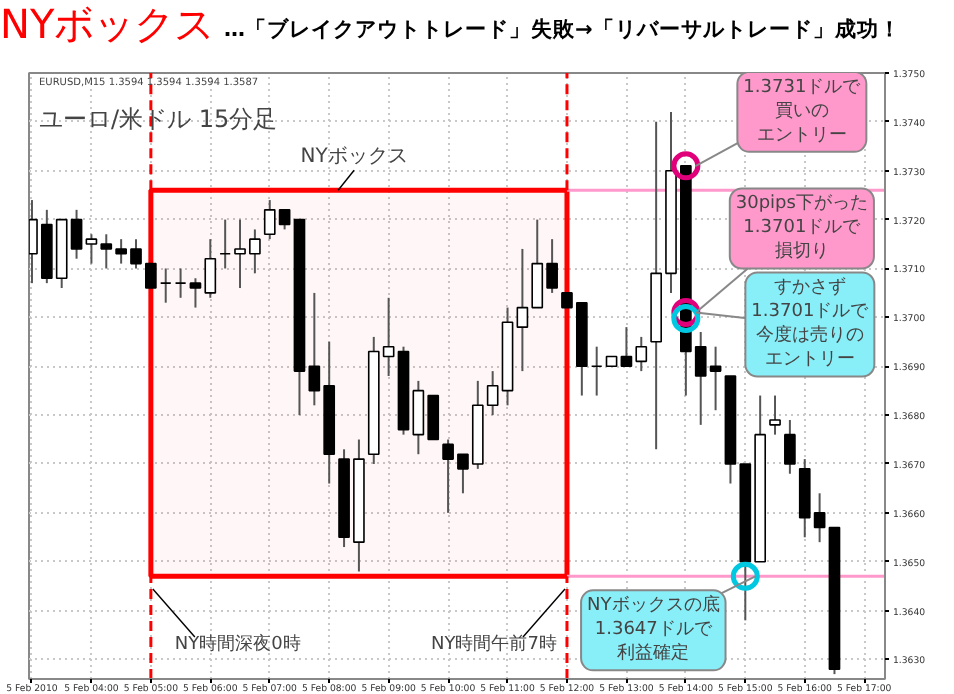 The height and width of the screenshot is (694, 954). What do you see at coordinates (493, 644) in the screenshot?
I see `ref-line-label: NY時間午前7時` at bounding box center [493, 644].